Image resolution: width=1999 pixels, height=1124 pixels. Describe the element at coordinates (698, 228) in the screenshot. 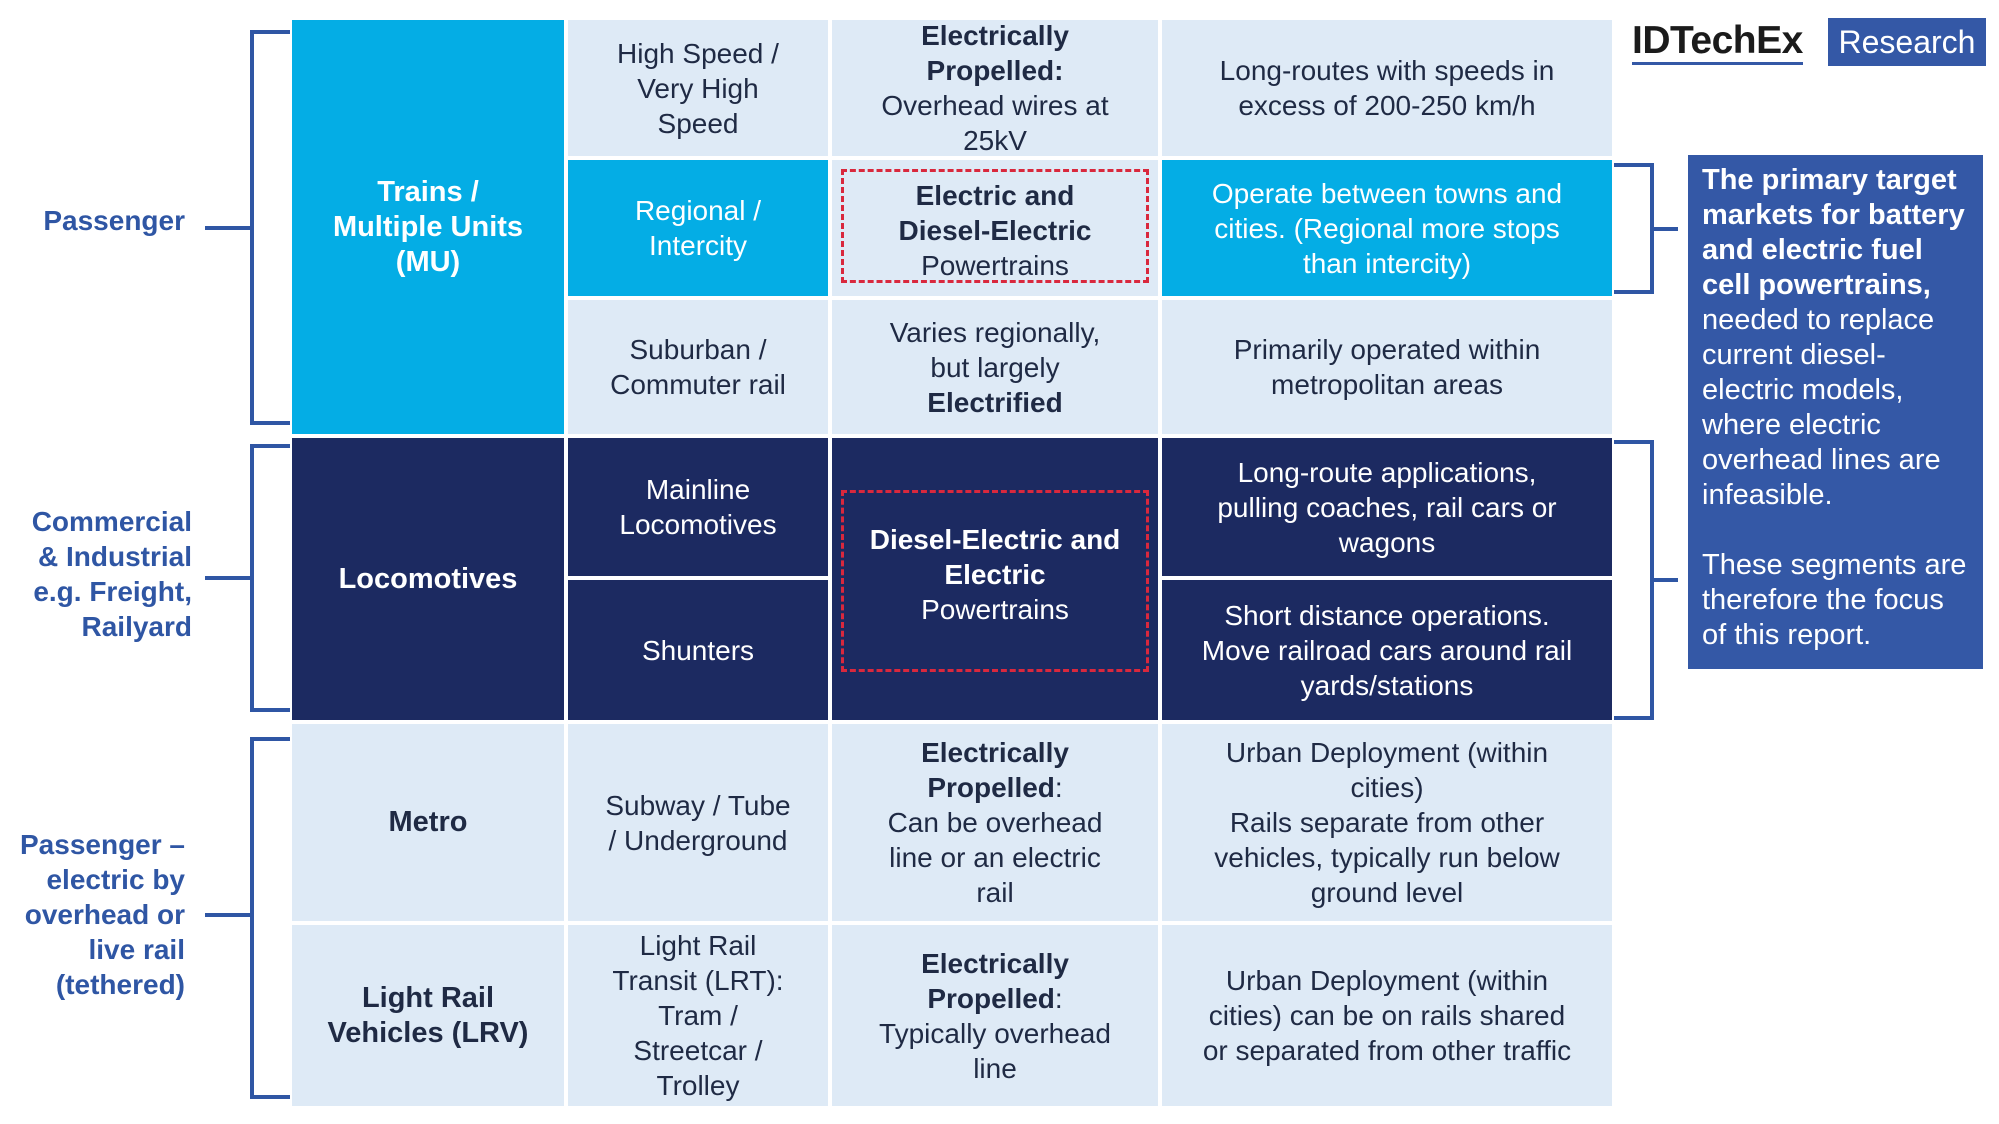

I see `subtype-regional: Regional / Intercity` at that location.